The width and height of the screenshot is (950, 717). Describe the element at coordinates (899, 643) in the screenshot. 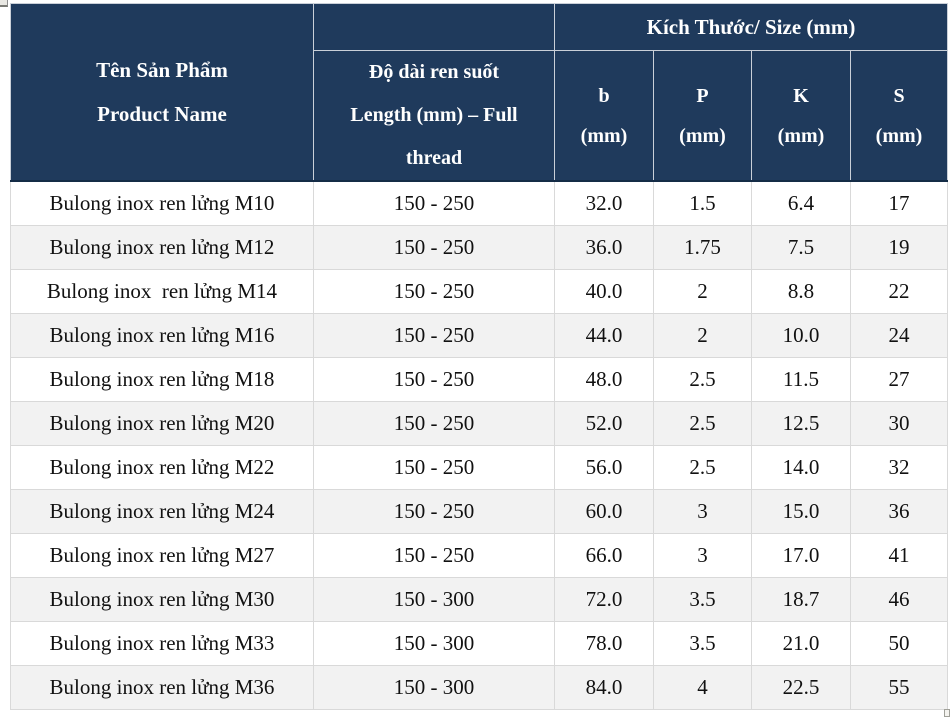

I see `cell-s: 50` at that location.